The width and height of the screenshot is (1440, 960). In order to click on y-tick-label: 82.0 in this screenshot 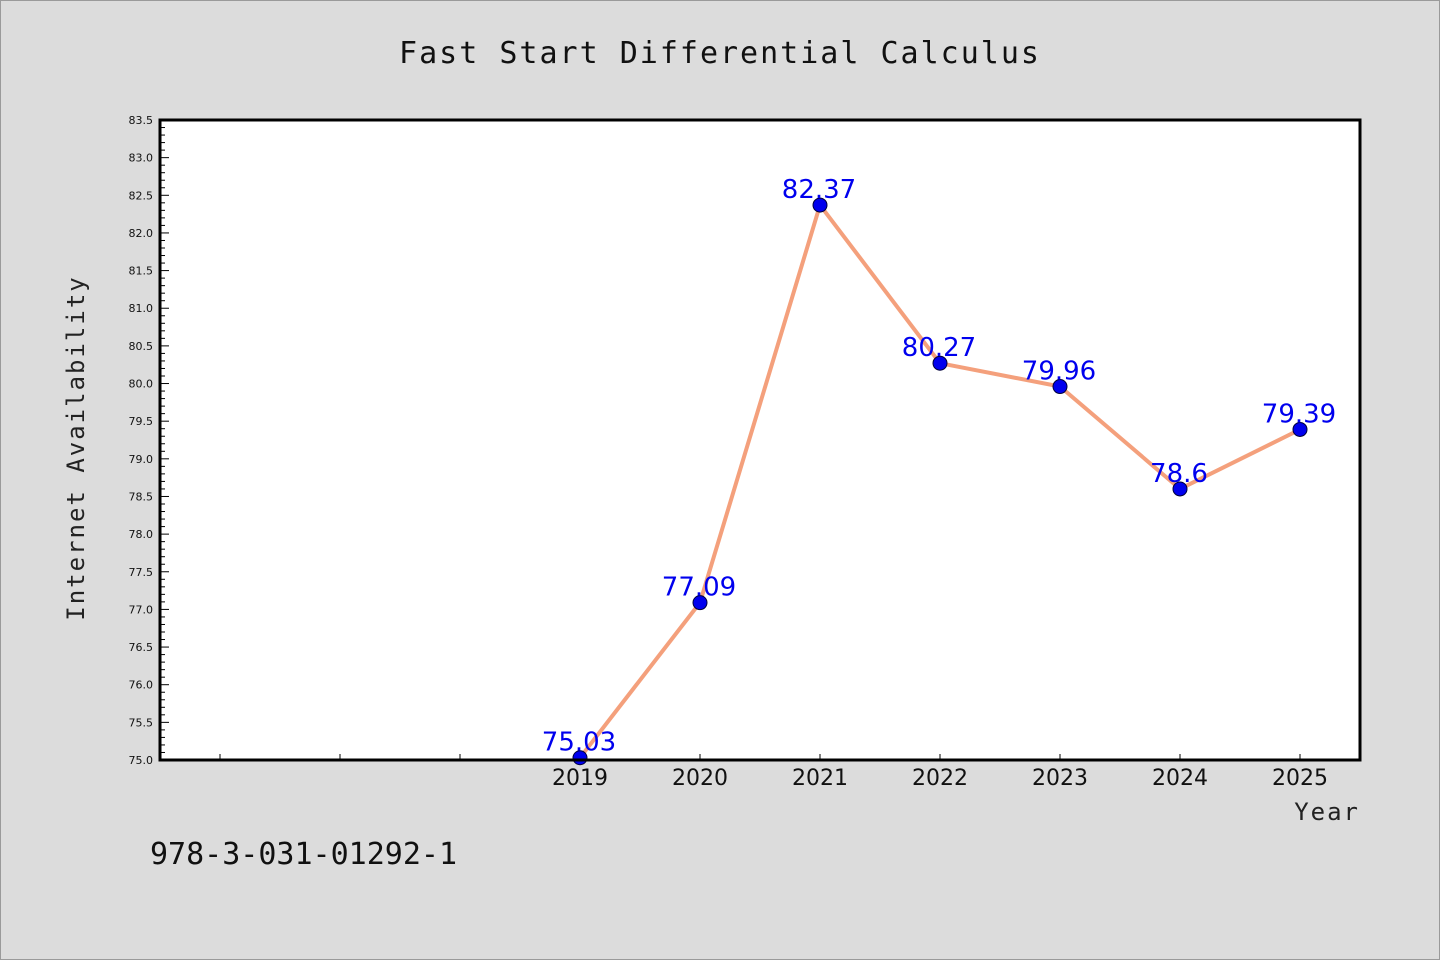, I will do `click(141, 233)`.